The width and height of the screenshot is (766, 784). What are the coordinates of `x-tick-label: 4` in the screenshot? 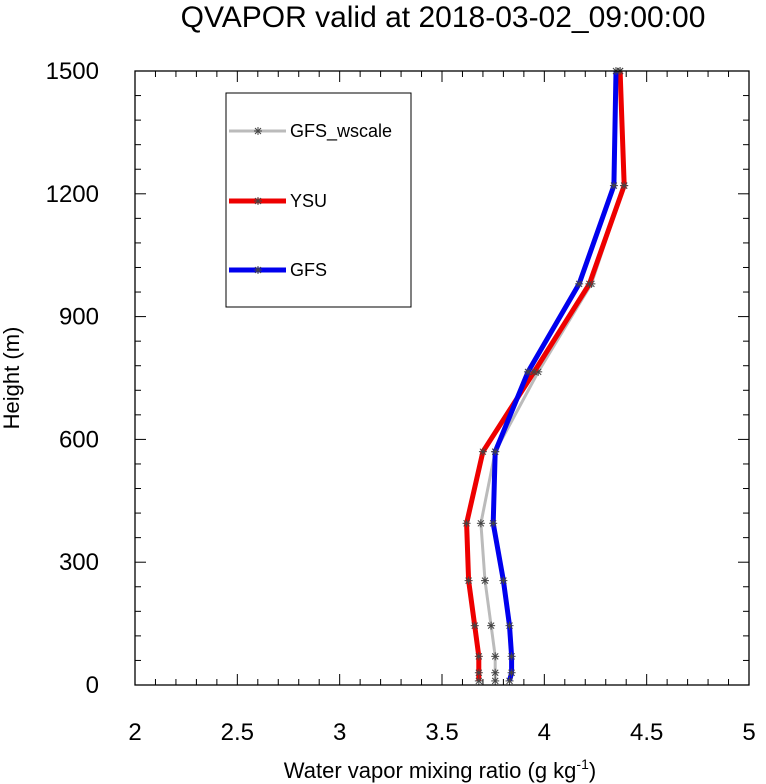 It's located at (544, 732).